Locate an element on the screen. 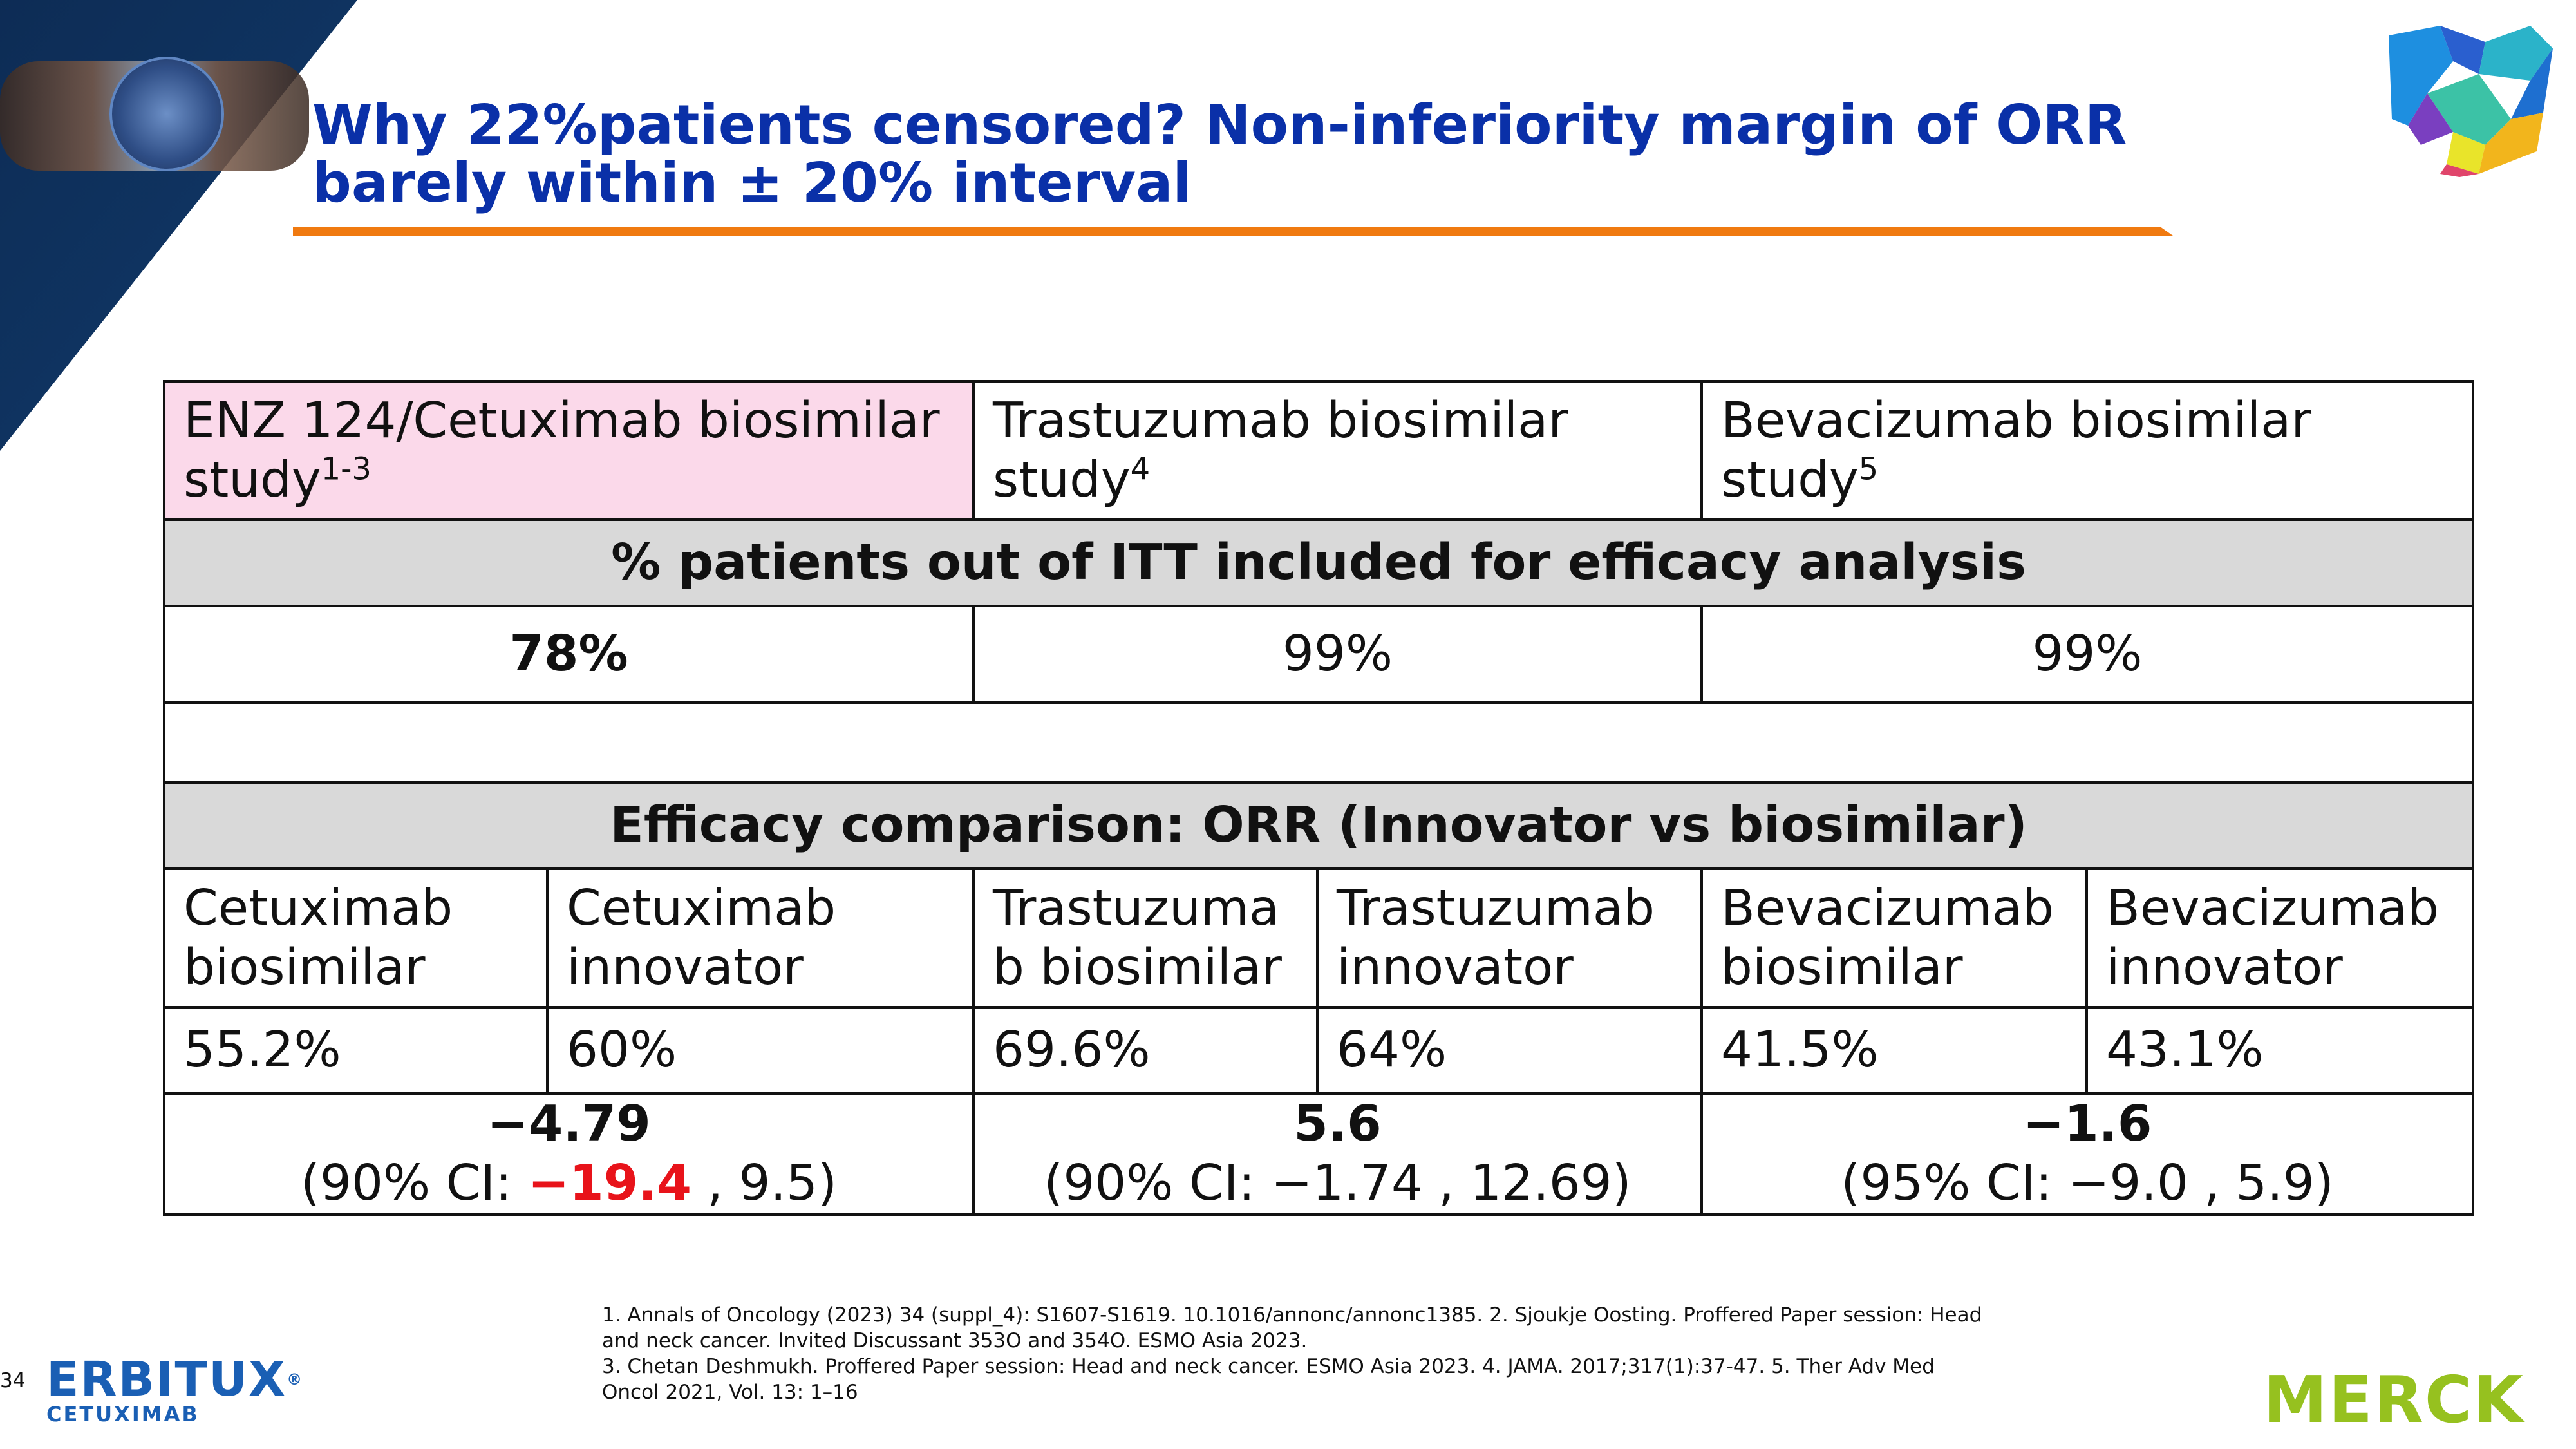 Image resolution: width=2576 pixels, height=1449 pixels. header-trastuzumab-study: Trastuzumab biosimilar study4 is located at coordinates (1338, 450).